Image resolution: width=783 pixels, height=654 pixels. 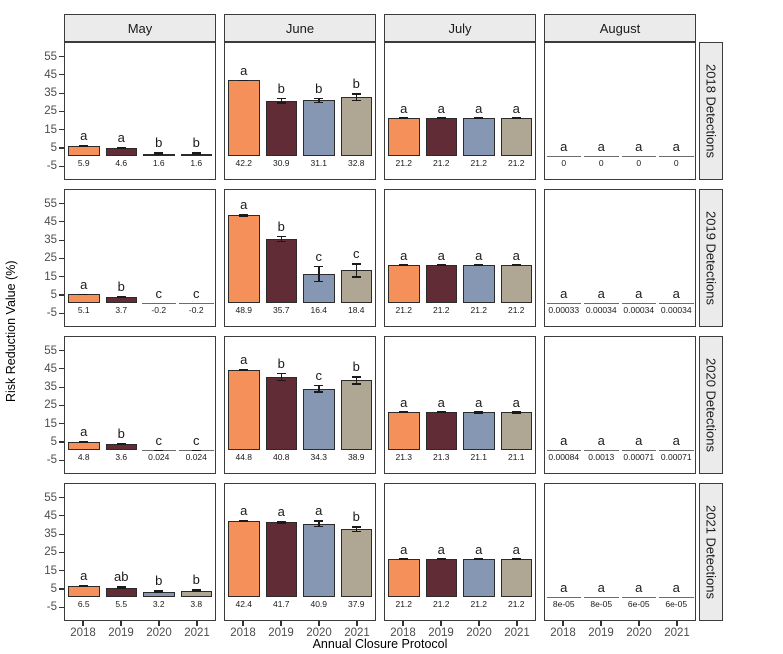 I want to click on bar-value-label: 5.9, so click(x=83, y=163).